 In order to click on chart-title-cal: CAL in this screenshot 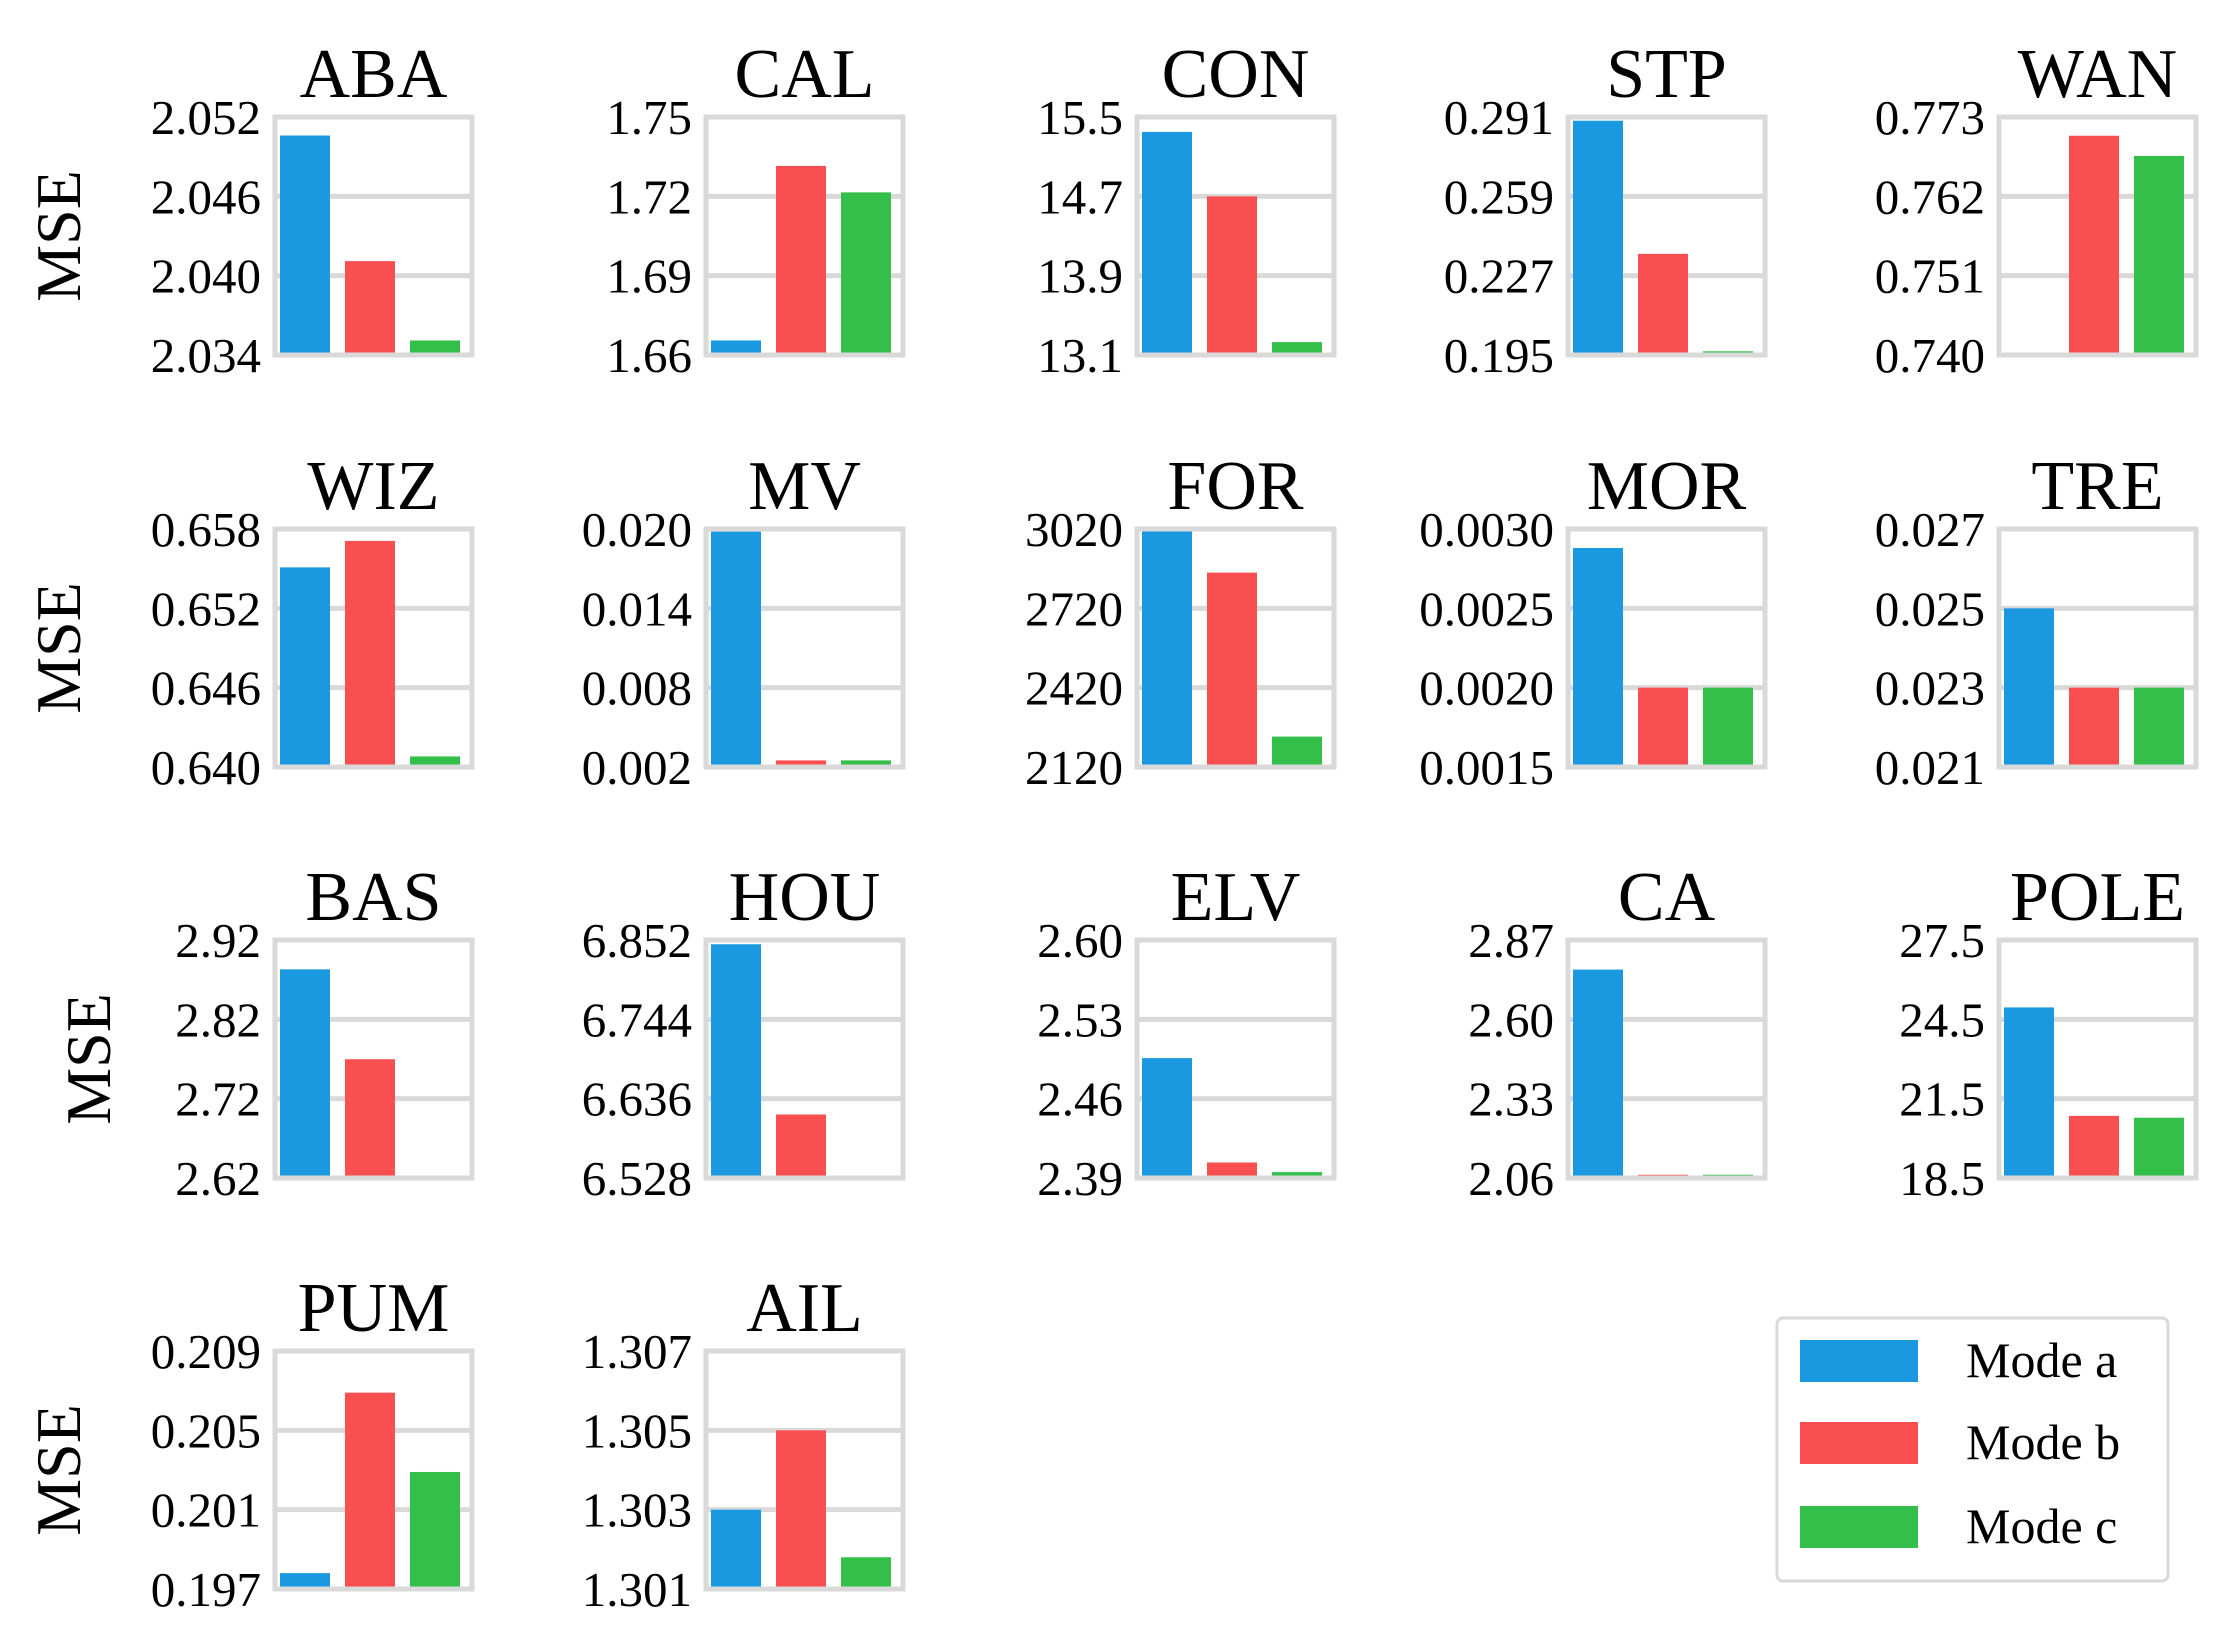, I will do `click(805, 74)`.